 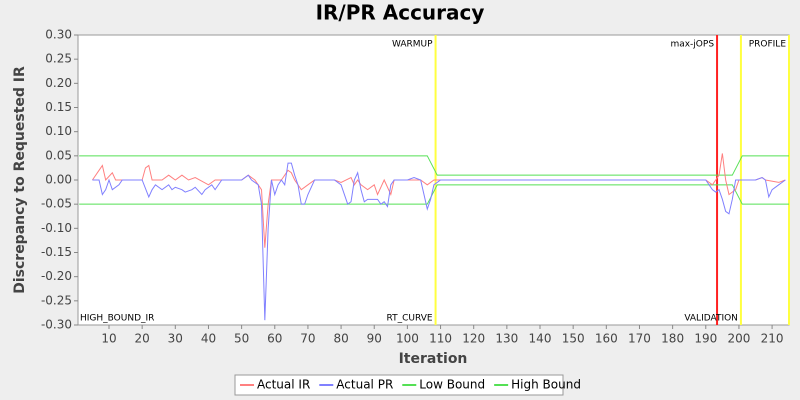 What do you see at coordinates (705, 339) in the screenshot?
I see `x-tick-label: 190` at bounding box center [705, 339].